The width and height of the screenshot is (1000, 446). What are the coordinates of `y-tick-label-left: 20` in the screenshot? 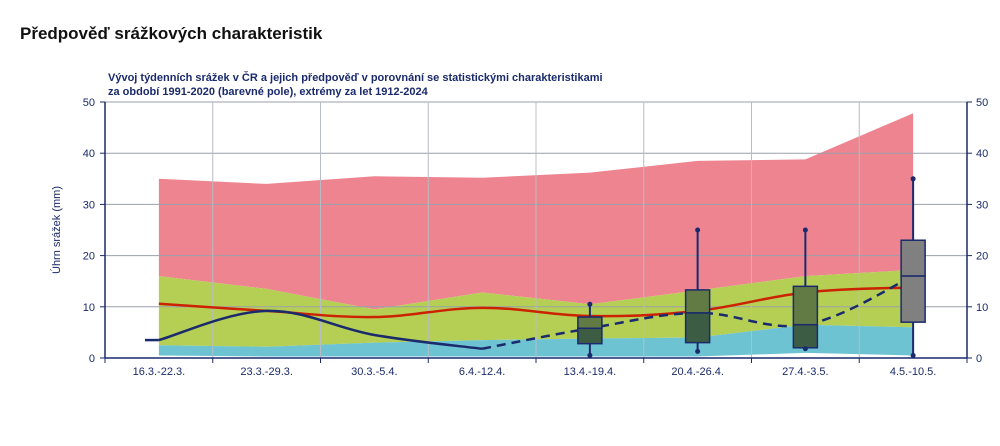 It's located at (89, 257).